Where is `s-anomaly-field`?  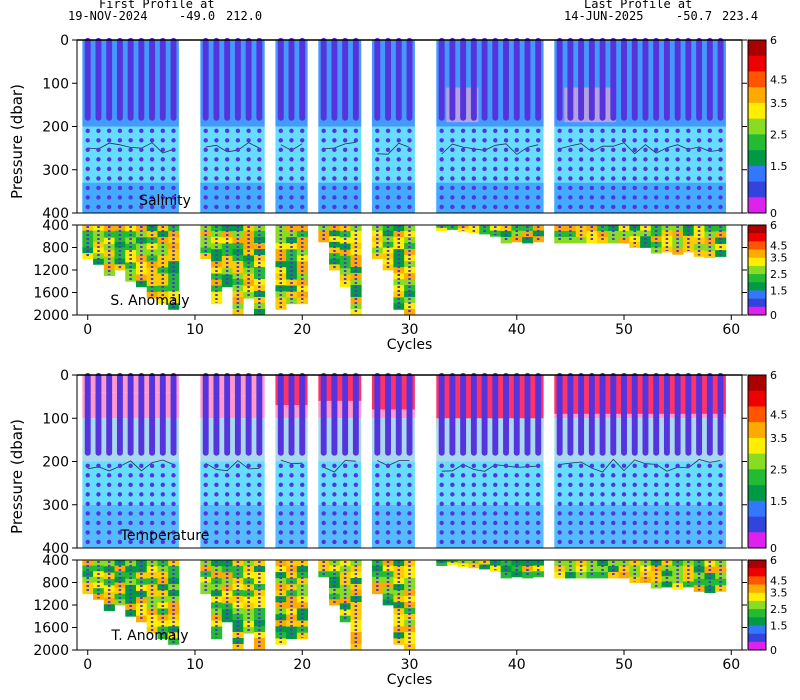
s-anomaly-field is located at coordinates (404, 270).